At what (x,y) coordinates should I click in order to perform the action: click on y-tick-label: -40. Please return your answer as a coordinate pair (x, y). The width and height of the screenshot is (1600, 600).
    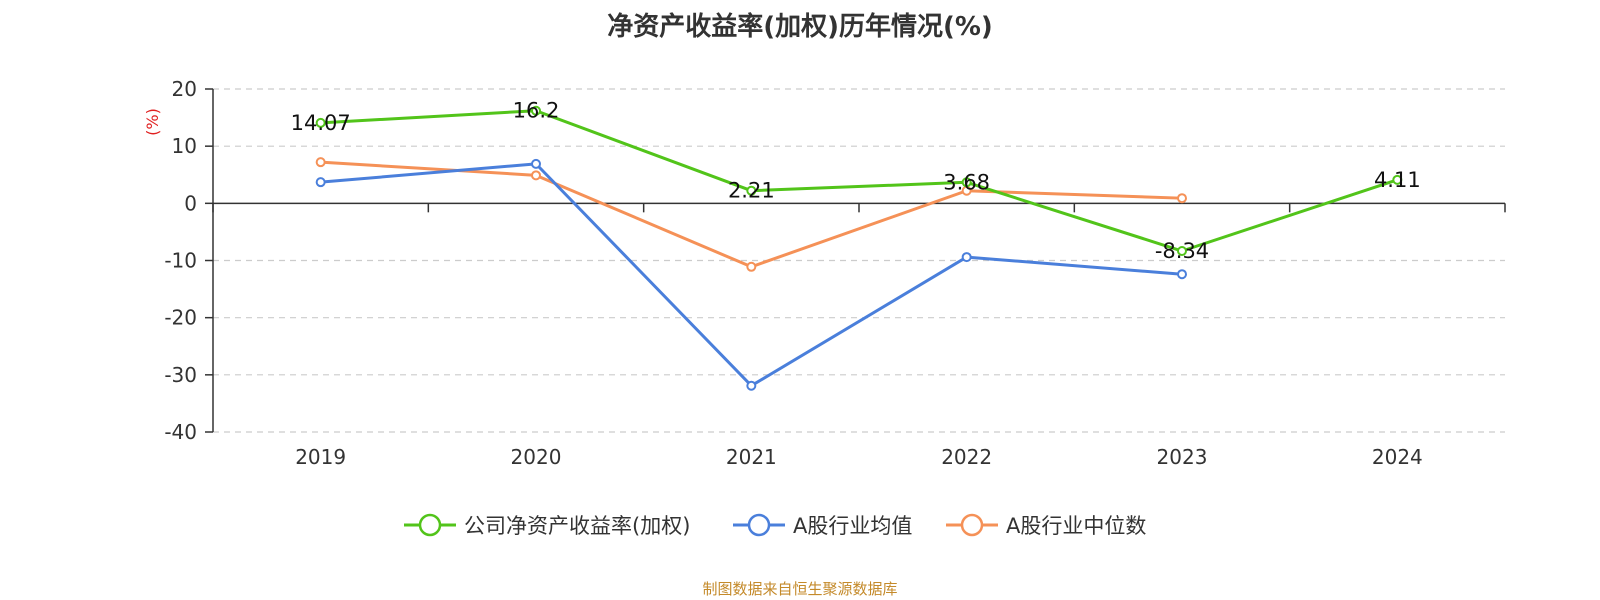
    Looking at the image, I should click on (180, 432).